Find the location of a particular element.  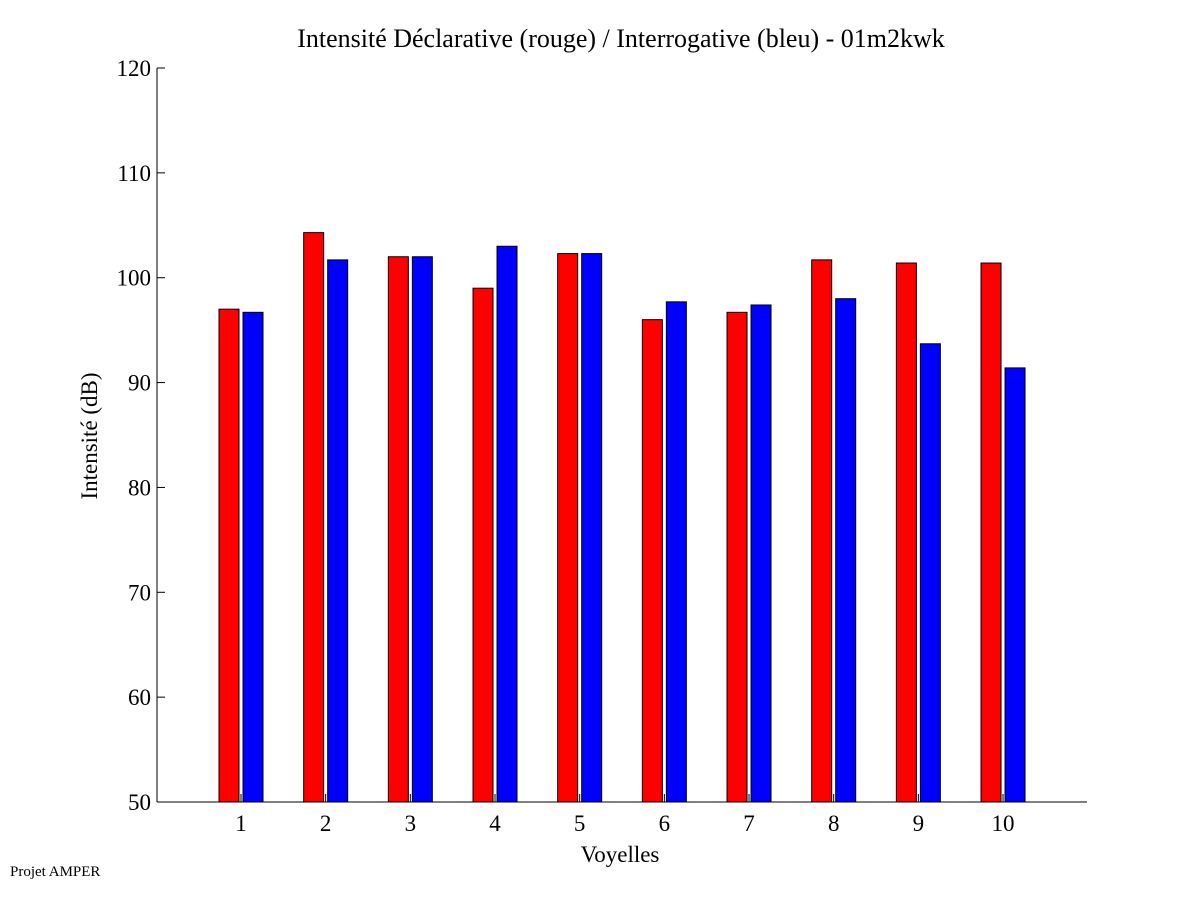

y-tick-label: 100 is located at coordinates (134, 278).